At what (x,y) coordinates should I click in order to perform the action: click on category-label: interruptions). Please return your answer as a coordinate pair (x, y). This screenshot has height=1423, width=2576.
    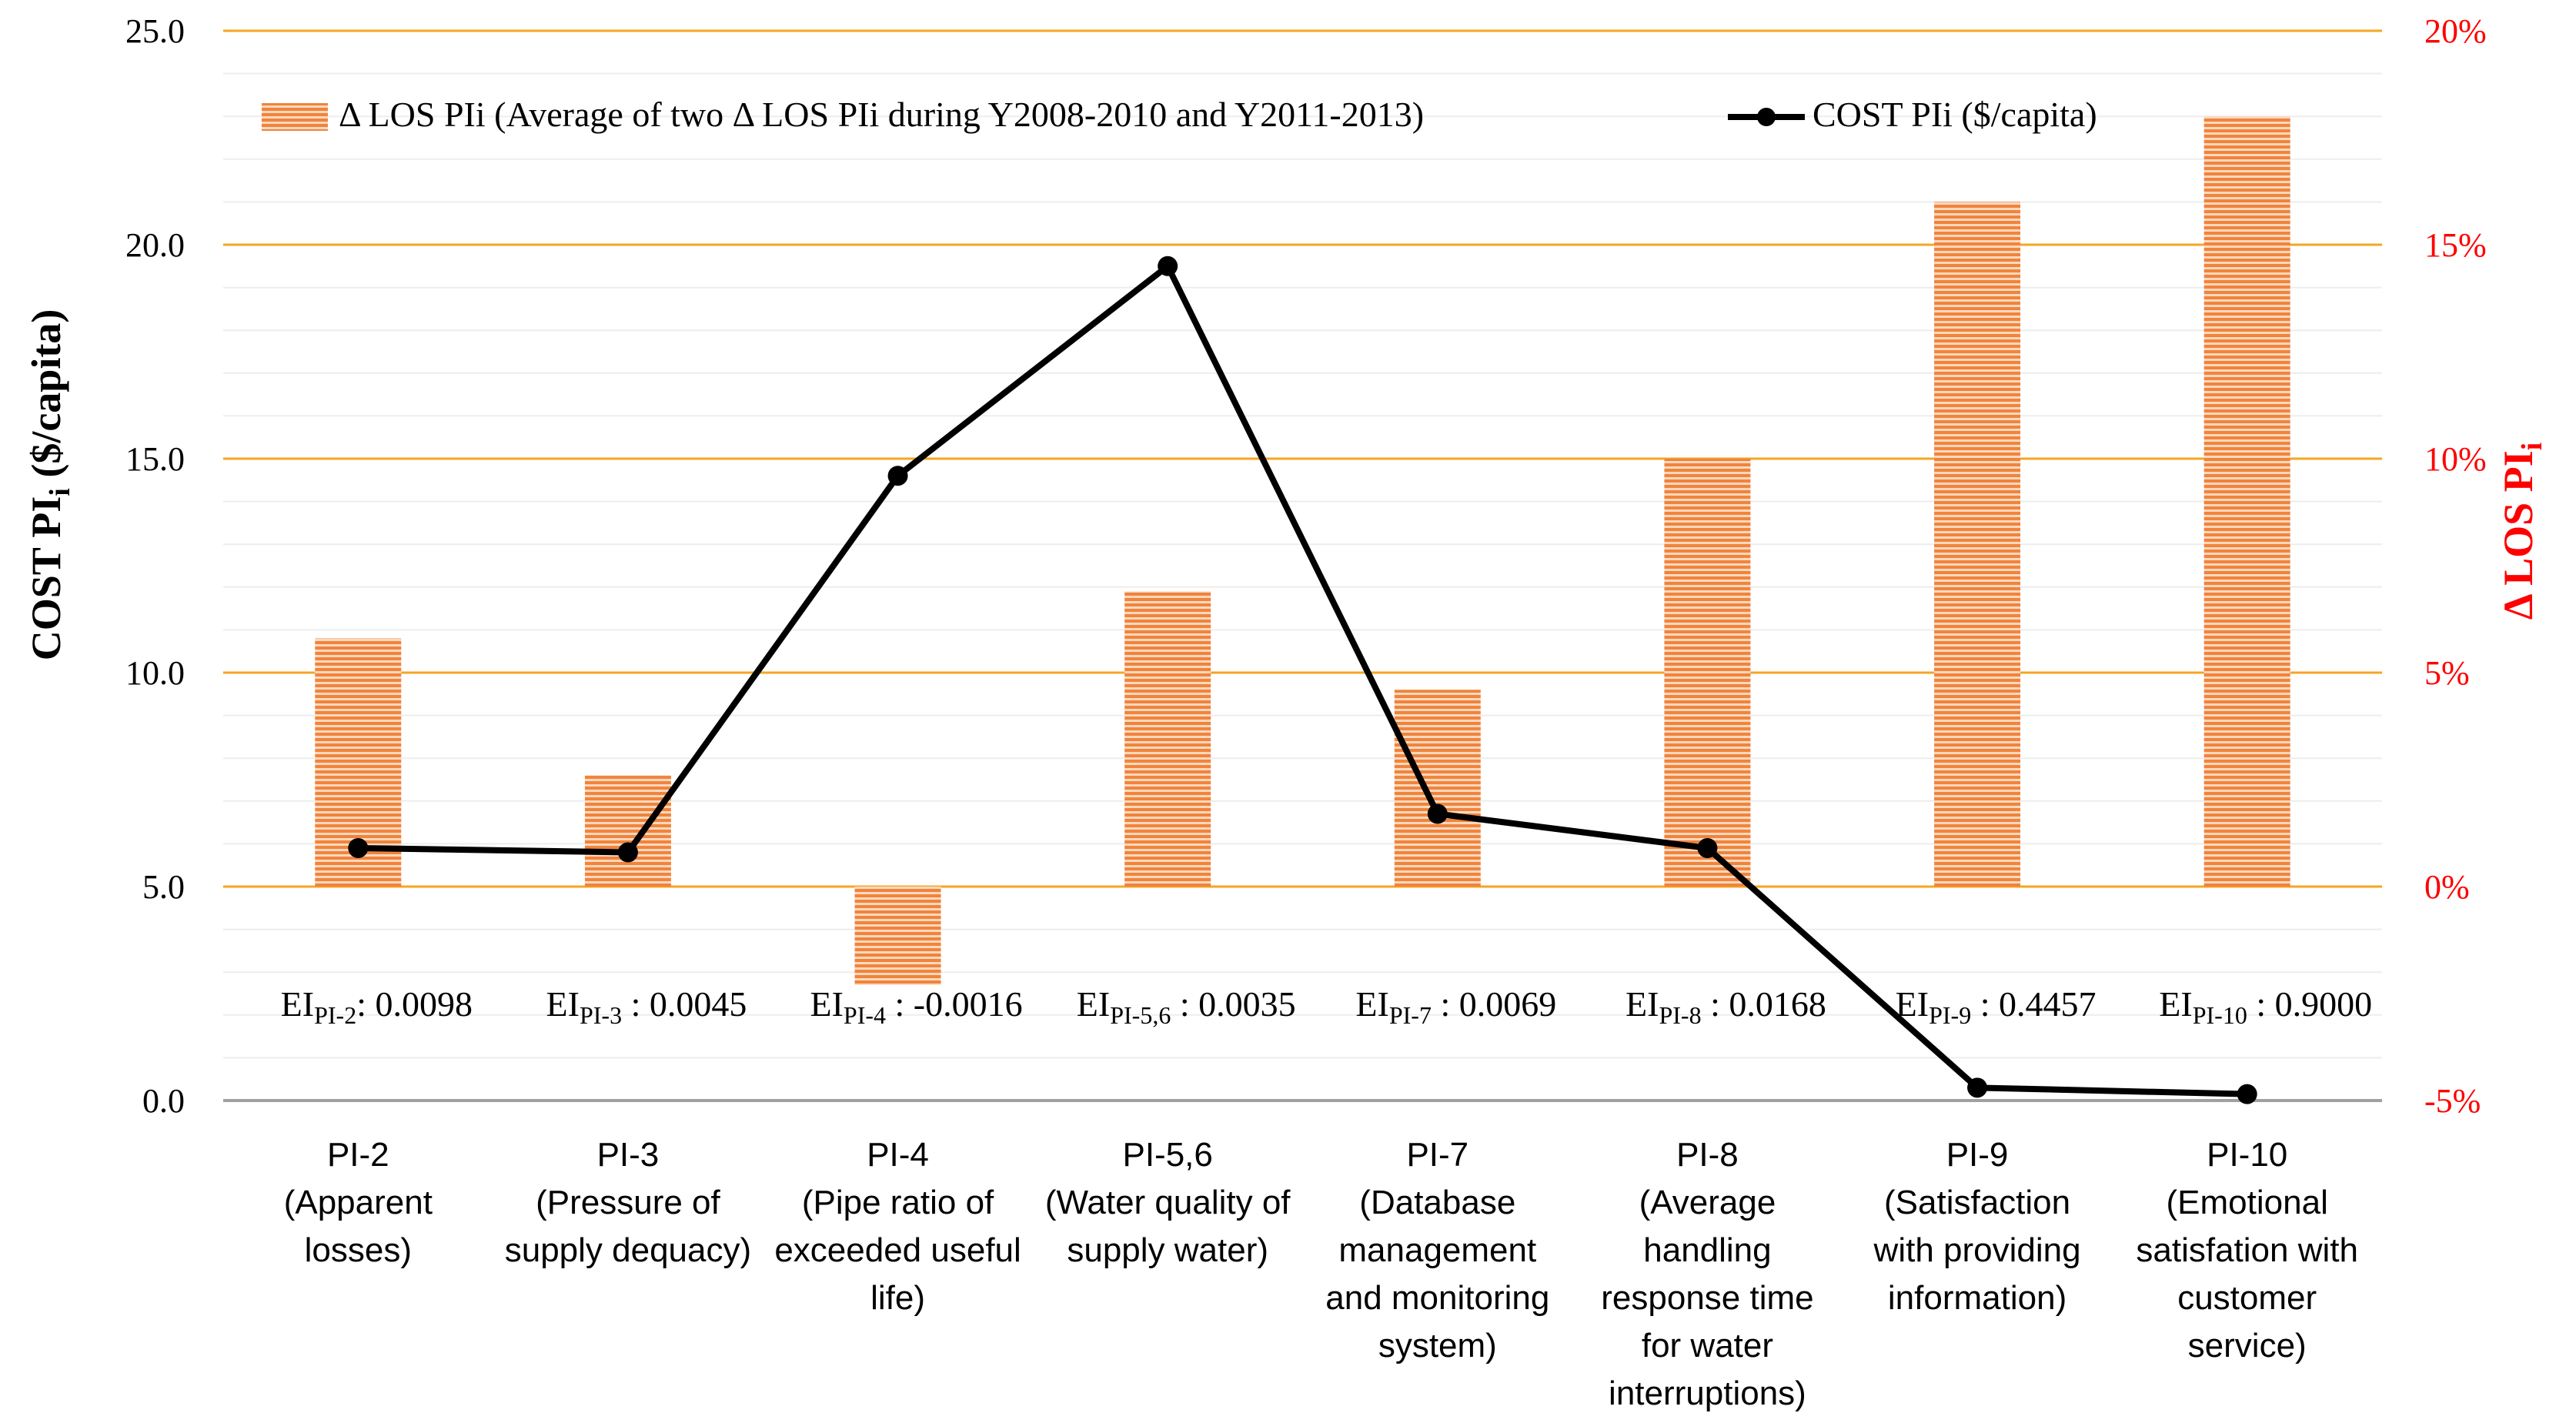
    Looking at the image, I should click on (1708, 1393).